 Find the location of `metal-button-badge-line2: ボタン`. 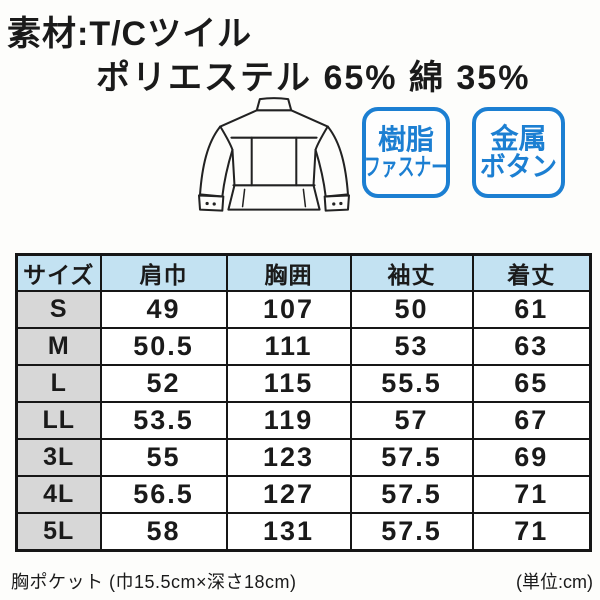

metal-button-badge-line2: ボタン is located at coordinates (518, 167).